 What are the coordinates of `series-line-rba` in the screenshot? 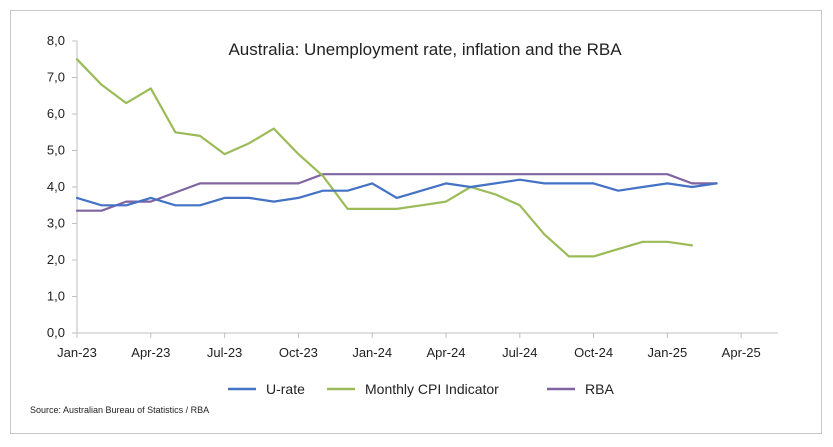 It's located at (396, 192).